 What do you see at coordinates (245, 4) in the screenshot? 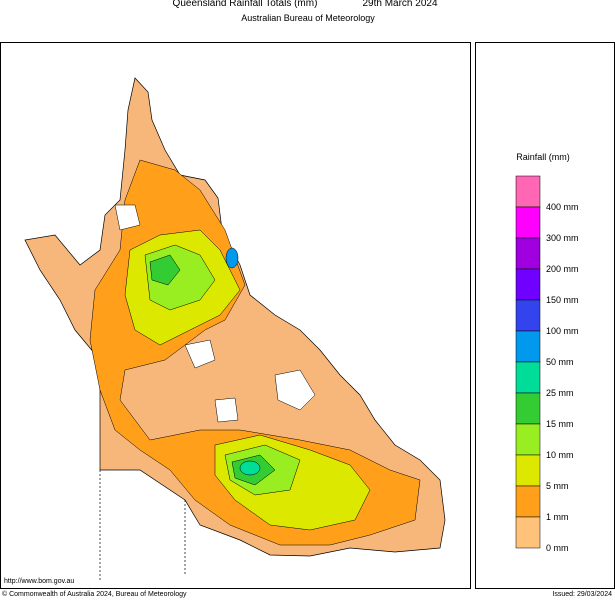
I see `title: Queensland Rainfall Totals (mm)` at bounding box center [245, 4].